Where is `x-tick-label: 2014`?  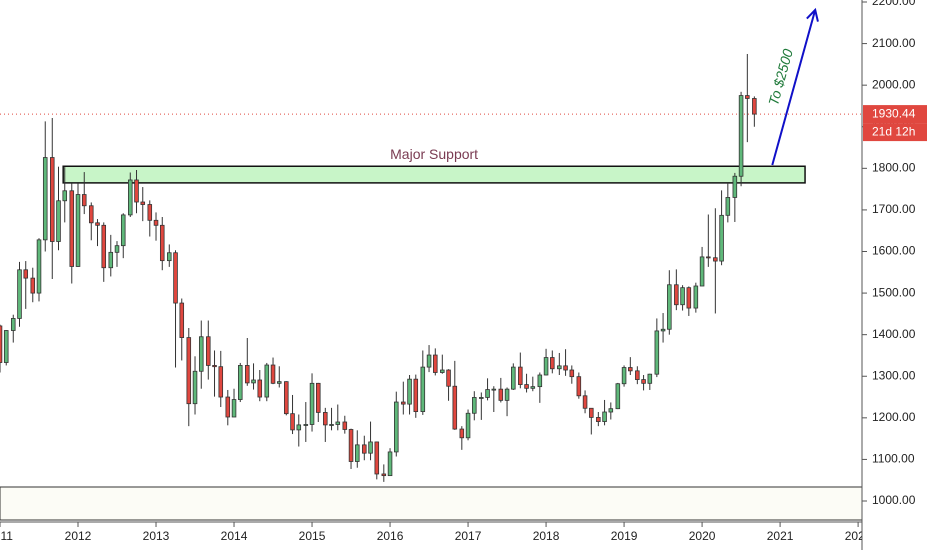
x-tick-label: 2014 is located at coordinates (234, 536).